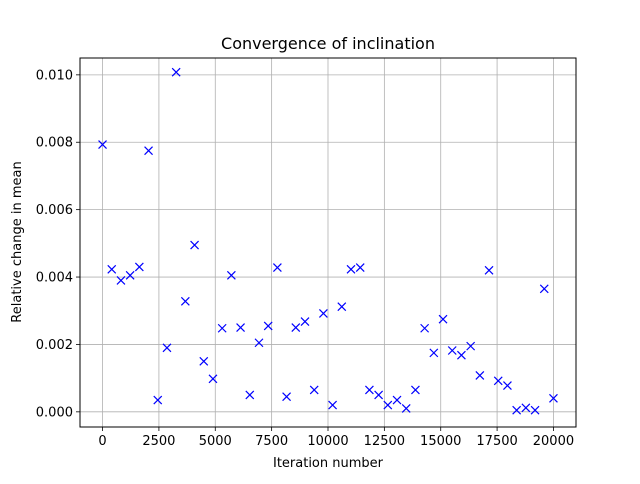 The image size is (640, 484). I want to click on y-tick-label: 0.006, so click(54, 210).